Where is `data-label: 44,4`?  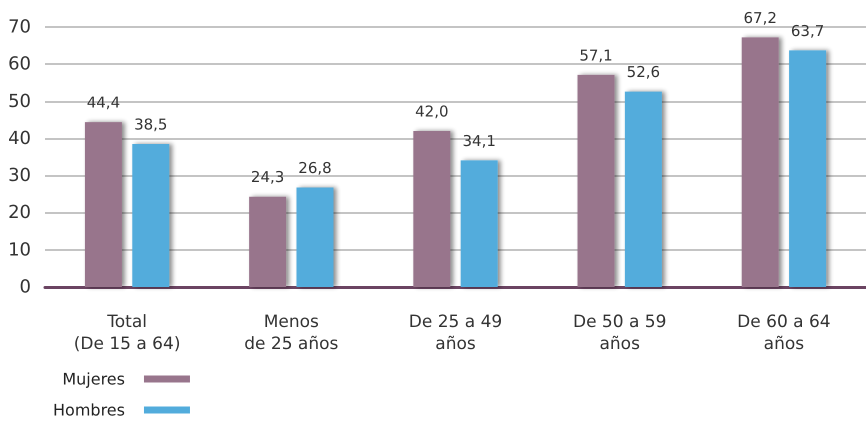 data-label: 44,4 is located at coordinates (103, 103).